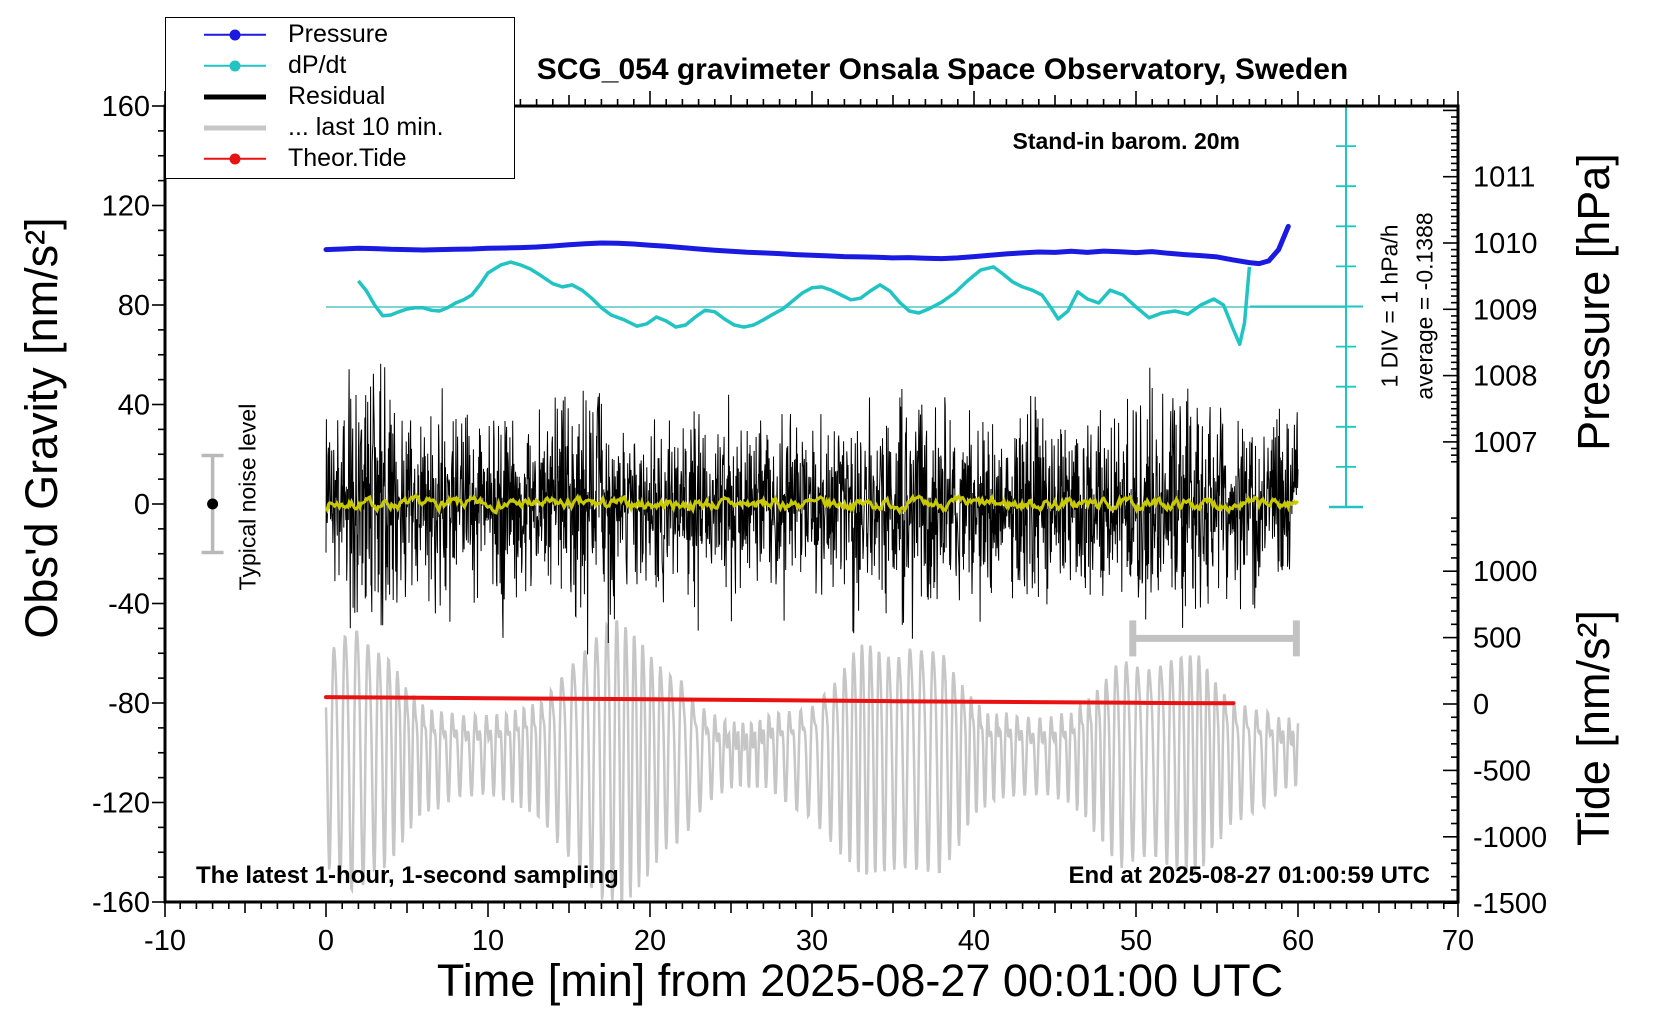 This screenshot has width=1660, height=1020. What do you see at coordinates (1505, 377) in the screenshot?
I see `pressure-tick-label: 1008` at bounding box center [1505, 377].